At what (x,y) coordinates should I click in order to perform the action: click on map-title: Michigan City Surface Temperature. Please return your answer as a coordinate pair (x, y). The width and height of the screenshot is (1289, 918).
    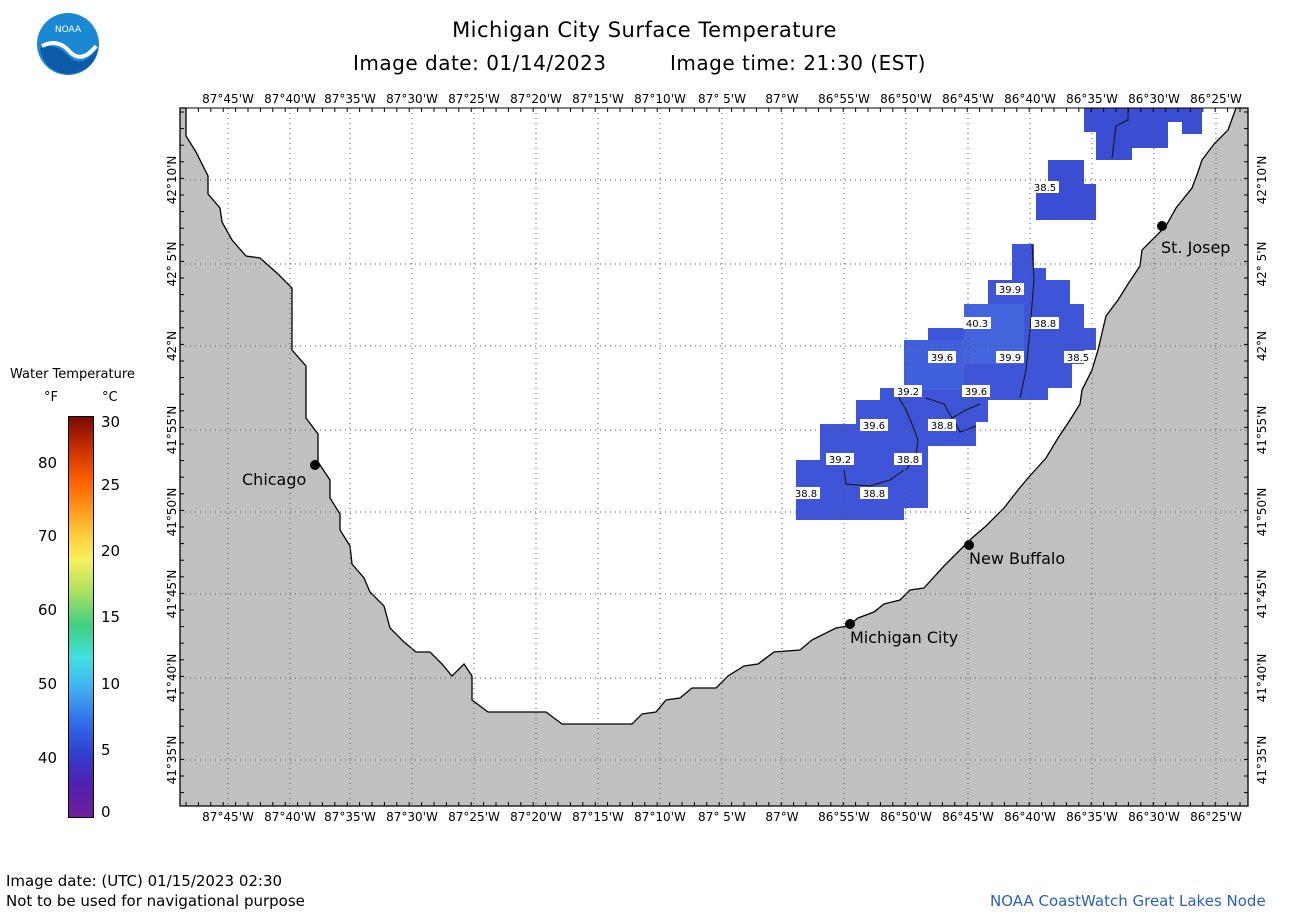
    Looking at the image, I should click on (644, 30).